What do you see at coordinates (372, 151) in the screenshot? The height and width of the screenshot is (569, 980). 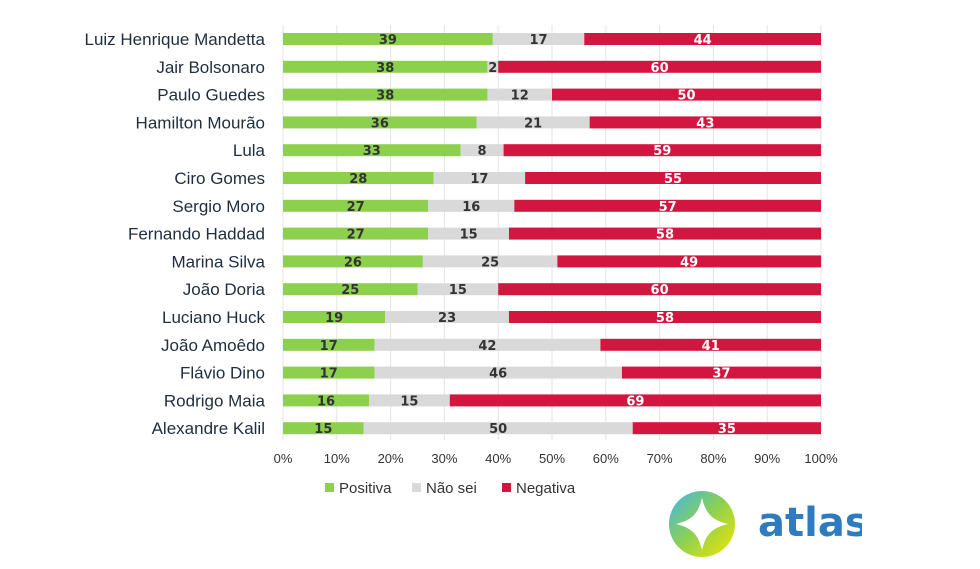 I see `data-label: 33` at bounding box center [372, 151].